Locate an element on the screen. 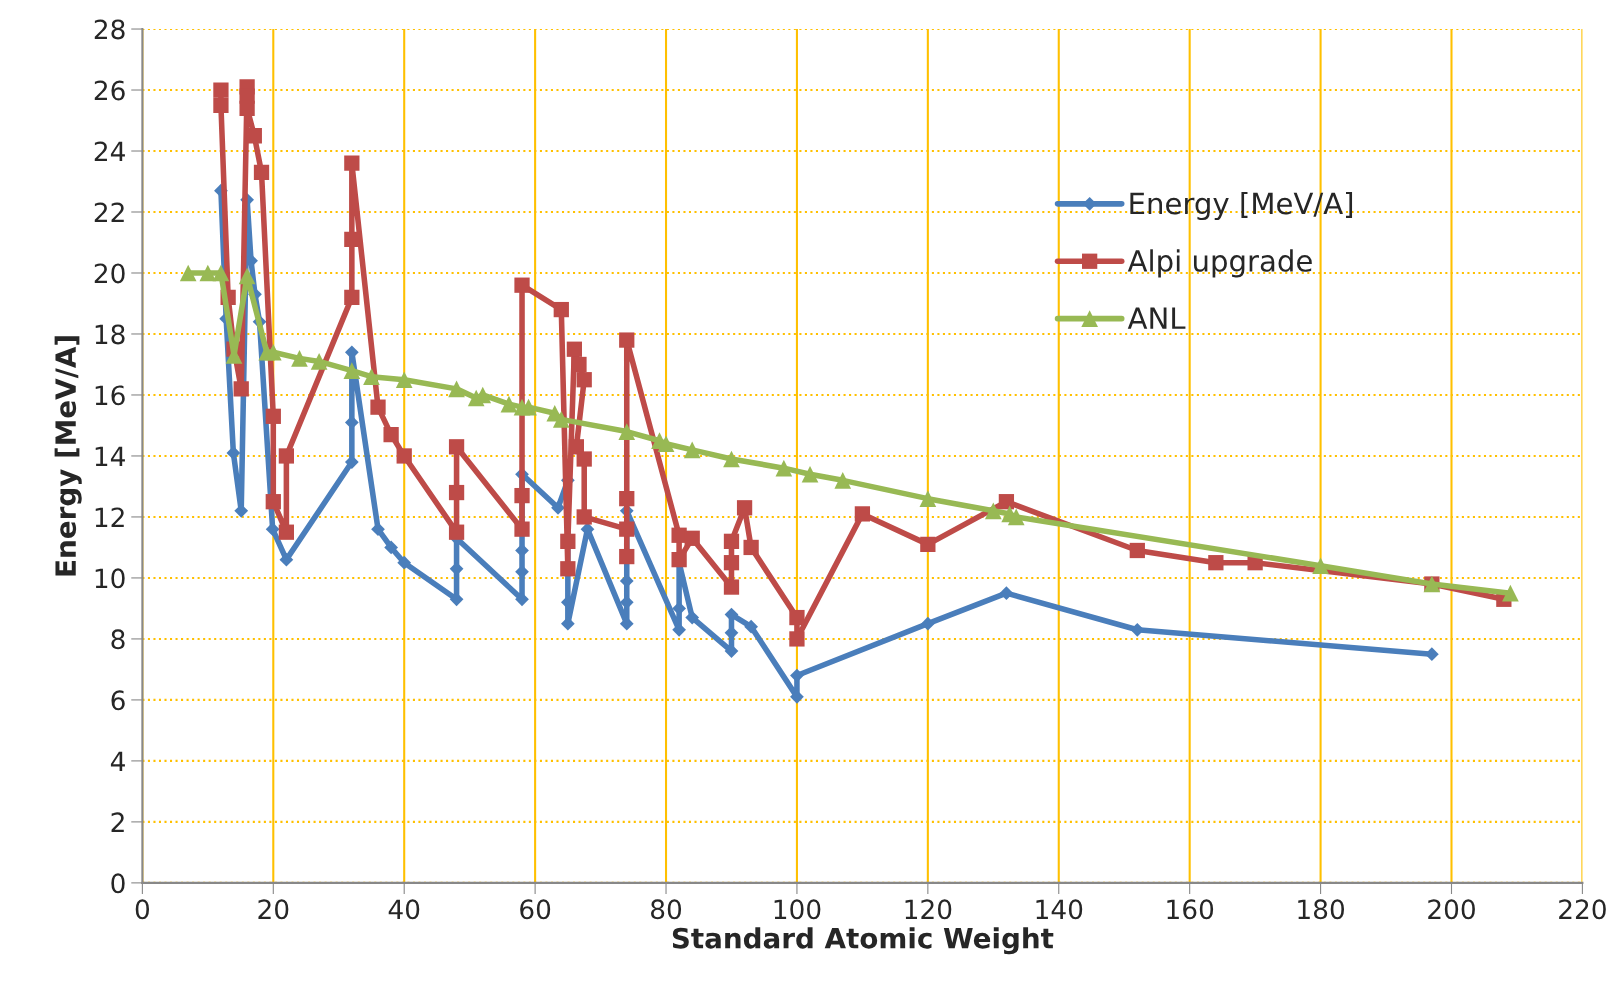 This screenshot has height=1001, width=1618. x-tick-label: 100 is located at coordinates (797, 909).